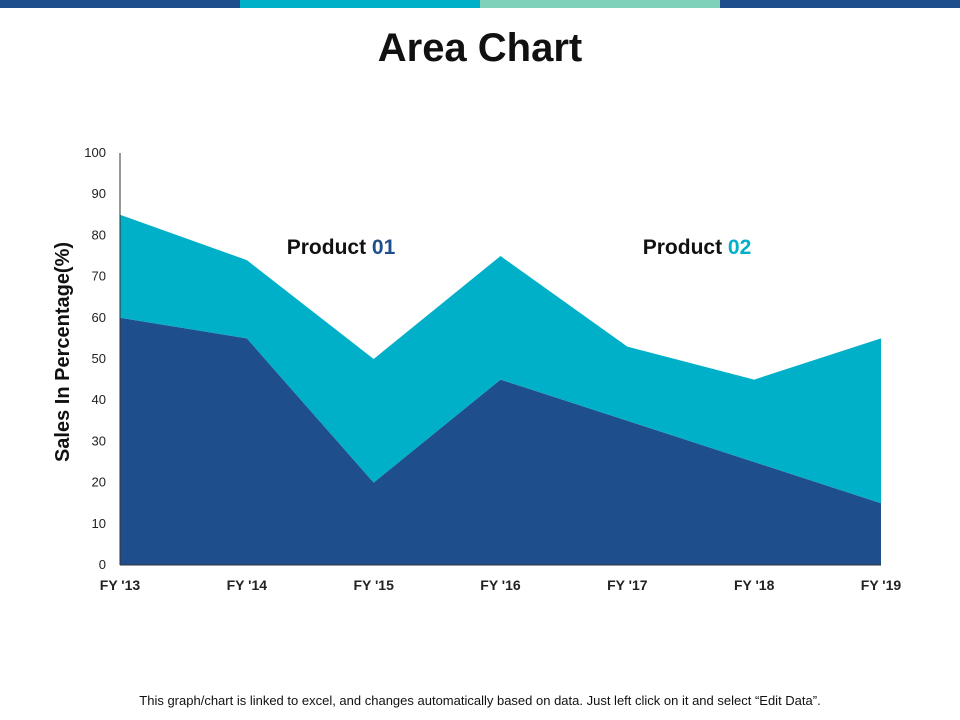  What do you see at coordinates (480, 48) in the screenshot?
I see `page-title: Area Chart` at bounding box center [480, 48].